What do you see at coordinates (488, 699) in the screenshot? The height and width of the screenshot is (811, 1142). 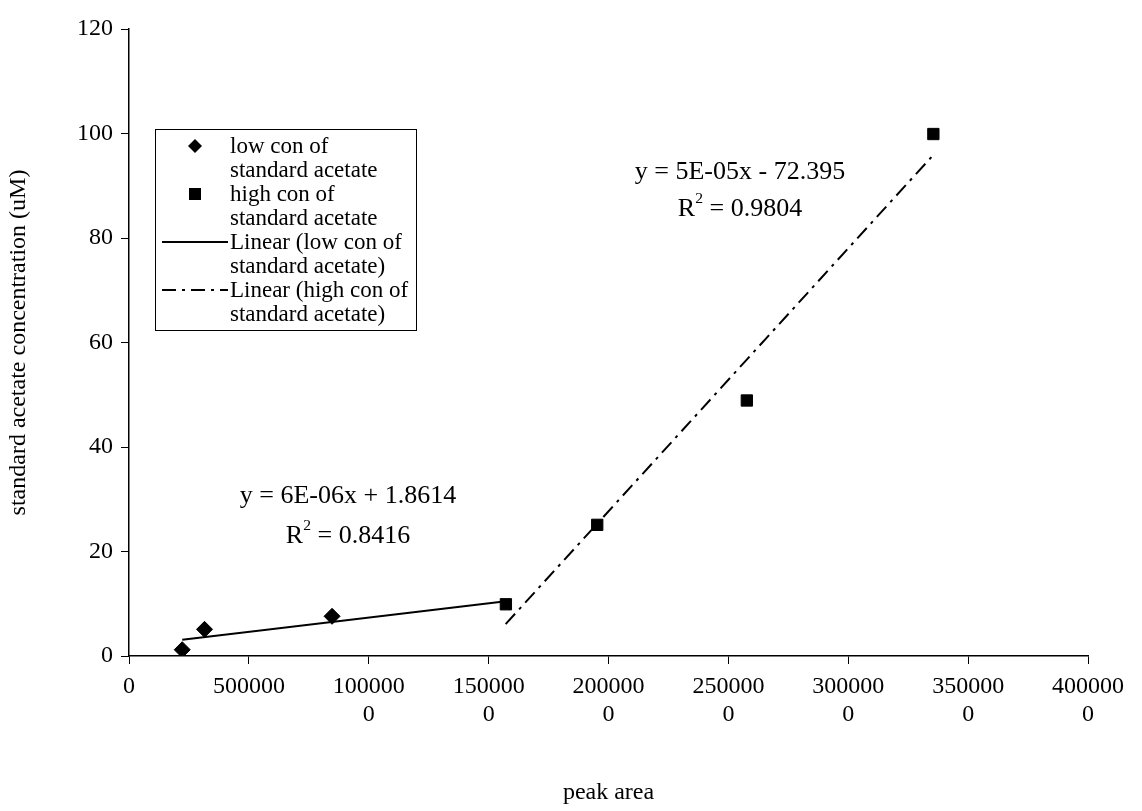 I see `x-tick-label: 150000 0` at bounding box center [488, 699].